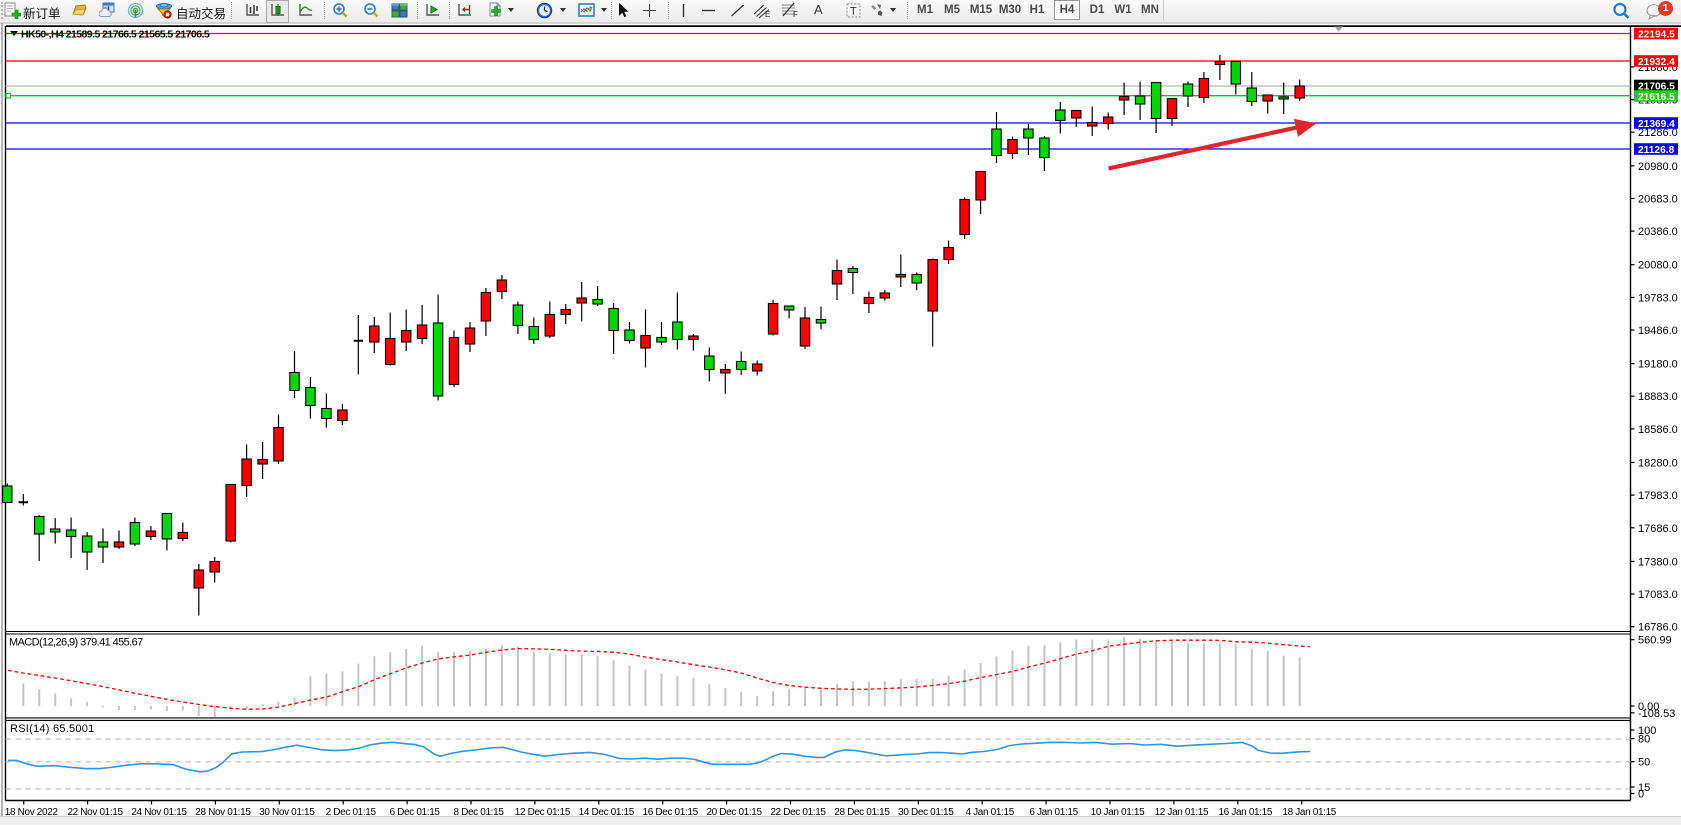 The image size is (1681, 825). Describe the element at coordinates (671, 812) in the screenshot. I see `svg-text: 16 Dec 01:15` at that location.